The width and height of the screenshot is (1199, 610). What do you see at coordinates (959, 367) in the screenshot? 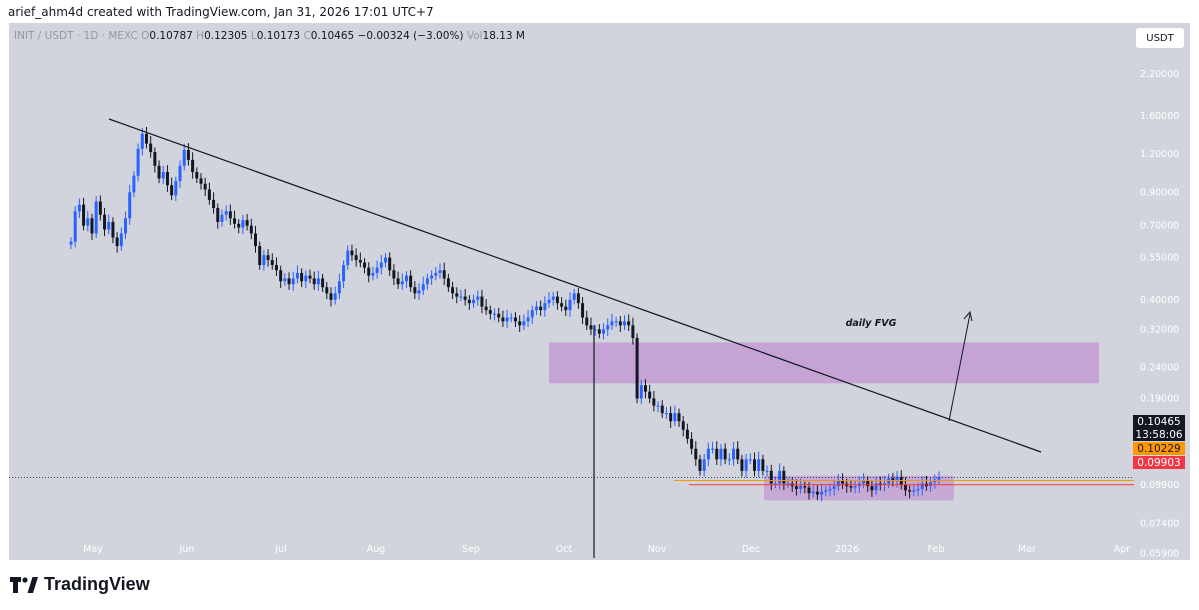
I see `target-arrow-line` at bounding box center [959, 367].